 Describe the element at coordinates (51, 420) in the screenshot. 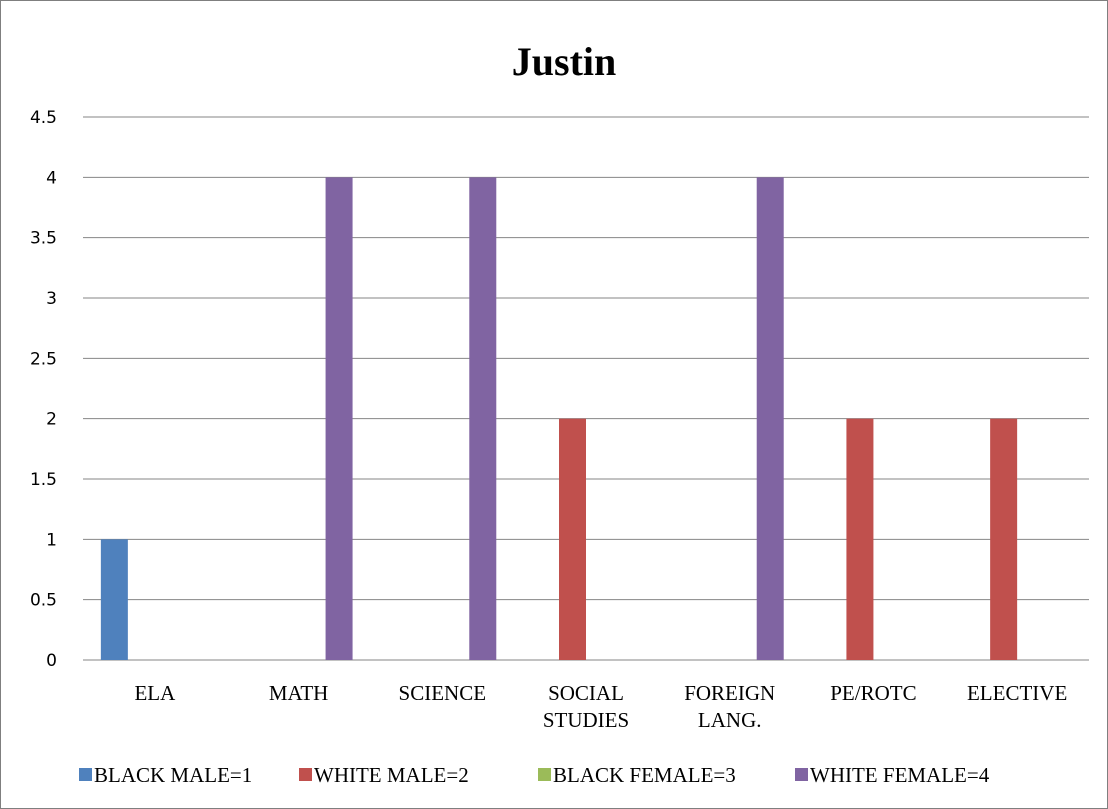

I see `y-tick-label: 2` at that location.